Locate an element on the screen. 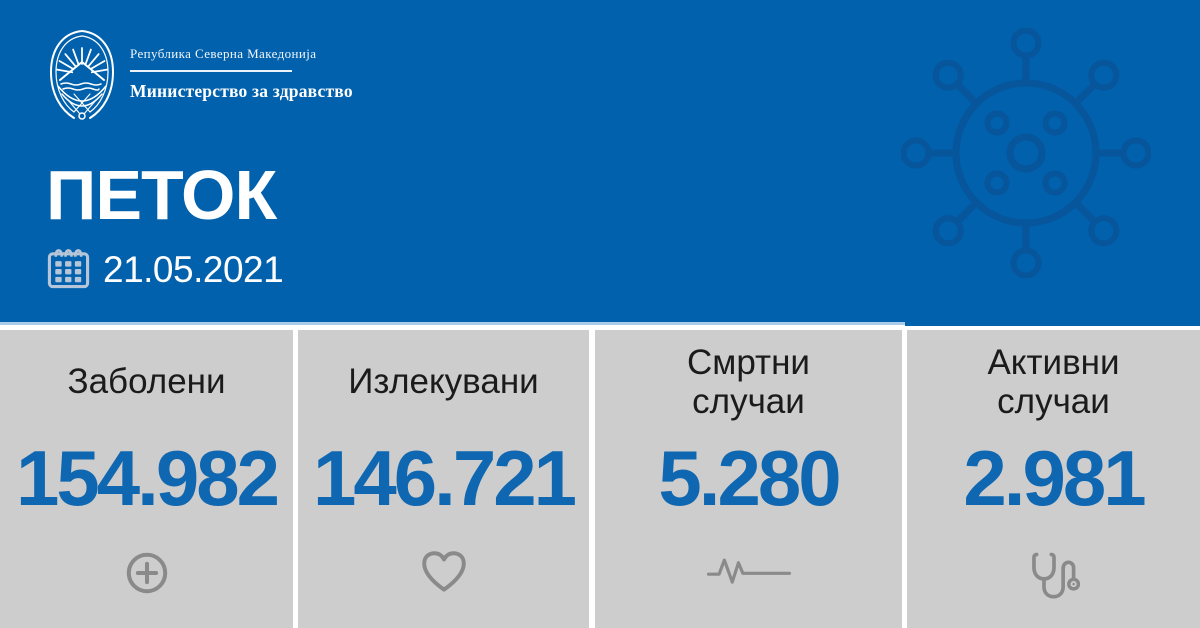 The height and width of the screenshot is (628, 1200). stat-label: Заболени is located at coordinates (146, 382).